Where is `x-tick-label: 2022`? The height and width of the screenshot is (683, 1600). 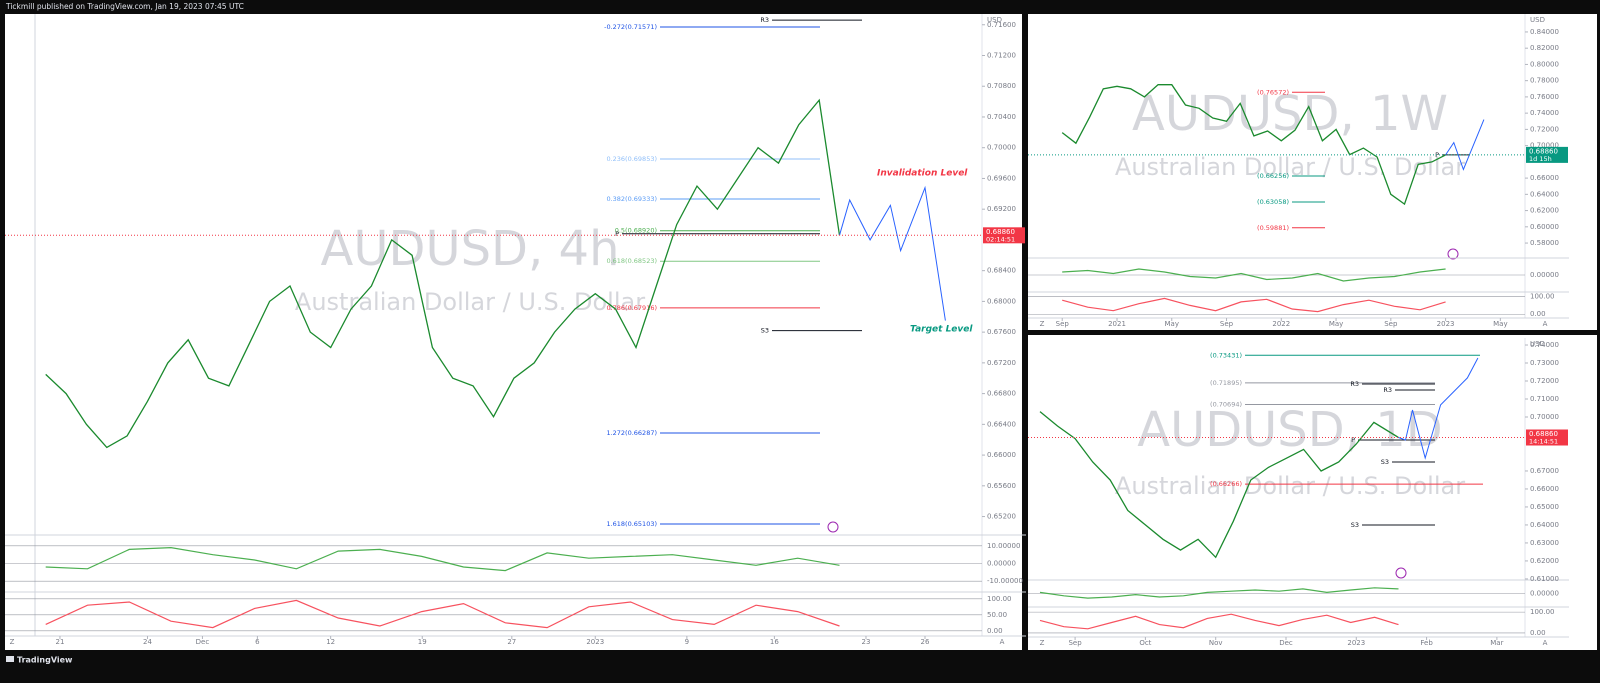 x-tick-label: 2022 is located at coordinates (1281, 324).